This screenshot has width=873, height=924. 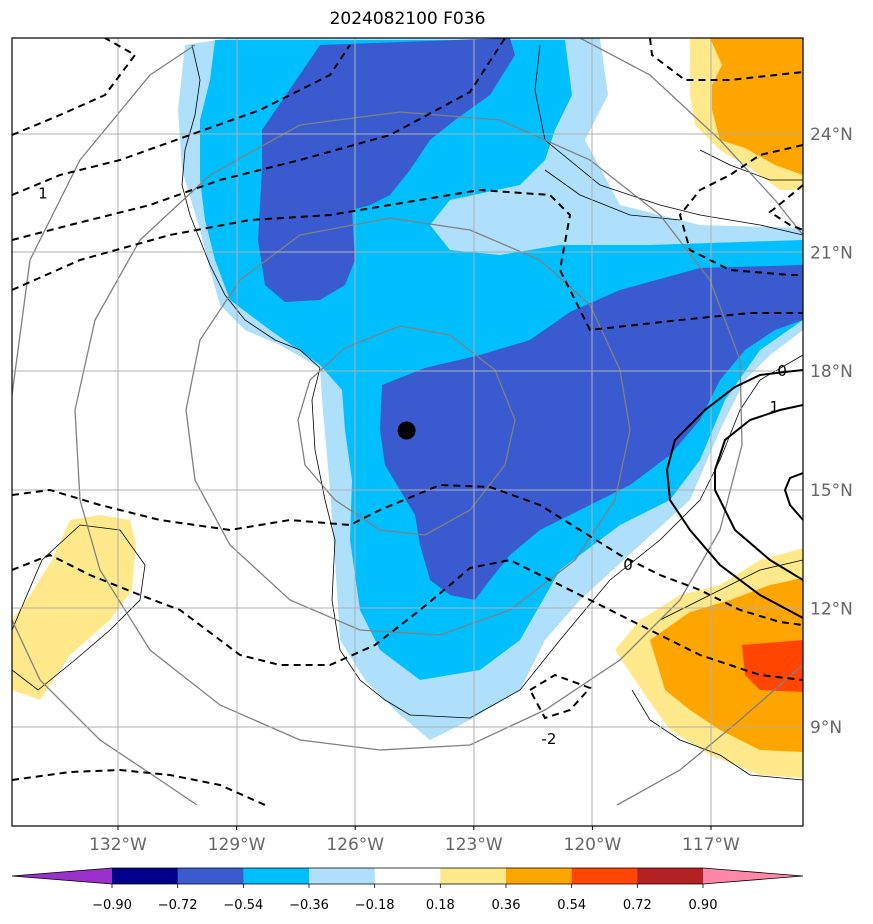 I want to click on colorbar-tick-label: −0.90, so click(x=112, y=905).